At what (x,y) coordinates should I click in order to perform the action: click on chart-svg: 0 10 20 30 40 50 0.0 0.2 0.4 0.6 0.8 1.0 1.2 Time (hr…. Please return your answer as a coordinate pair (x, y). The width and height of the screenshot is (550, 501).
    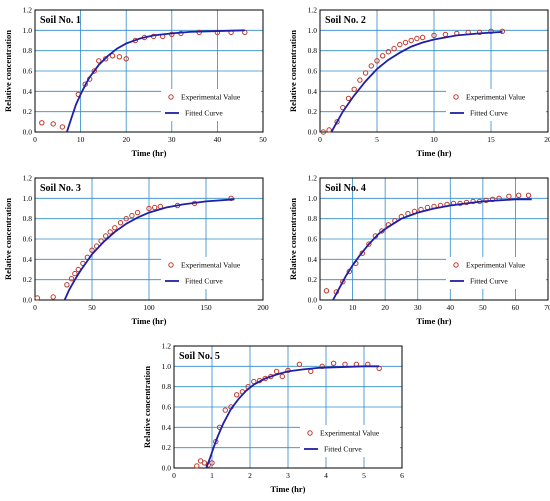
    Looking at the image, I should click on (135, 82).